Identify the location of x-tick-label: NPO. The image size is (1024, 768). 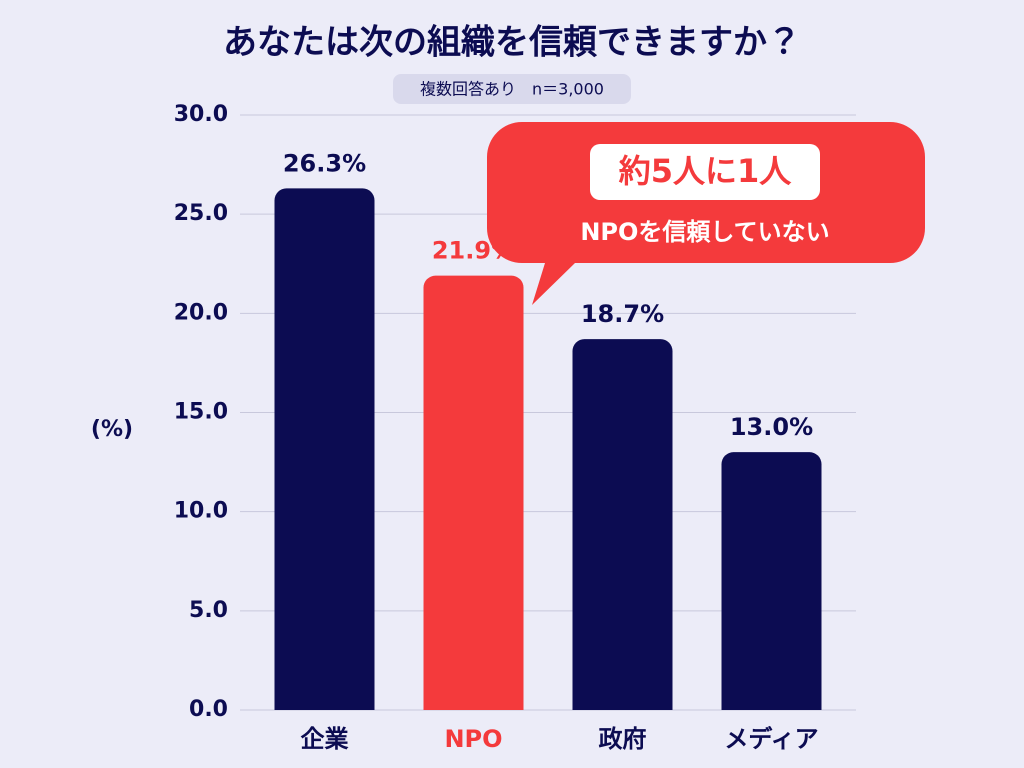
(473, 739).